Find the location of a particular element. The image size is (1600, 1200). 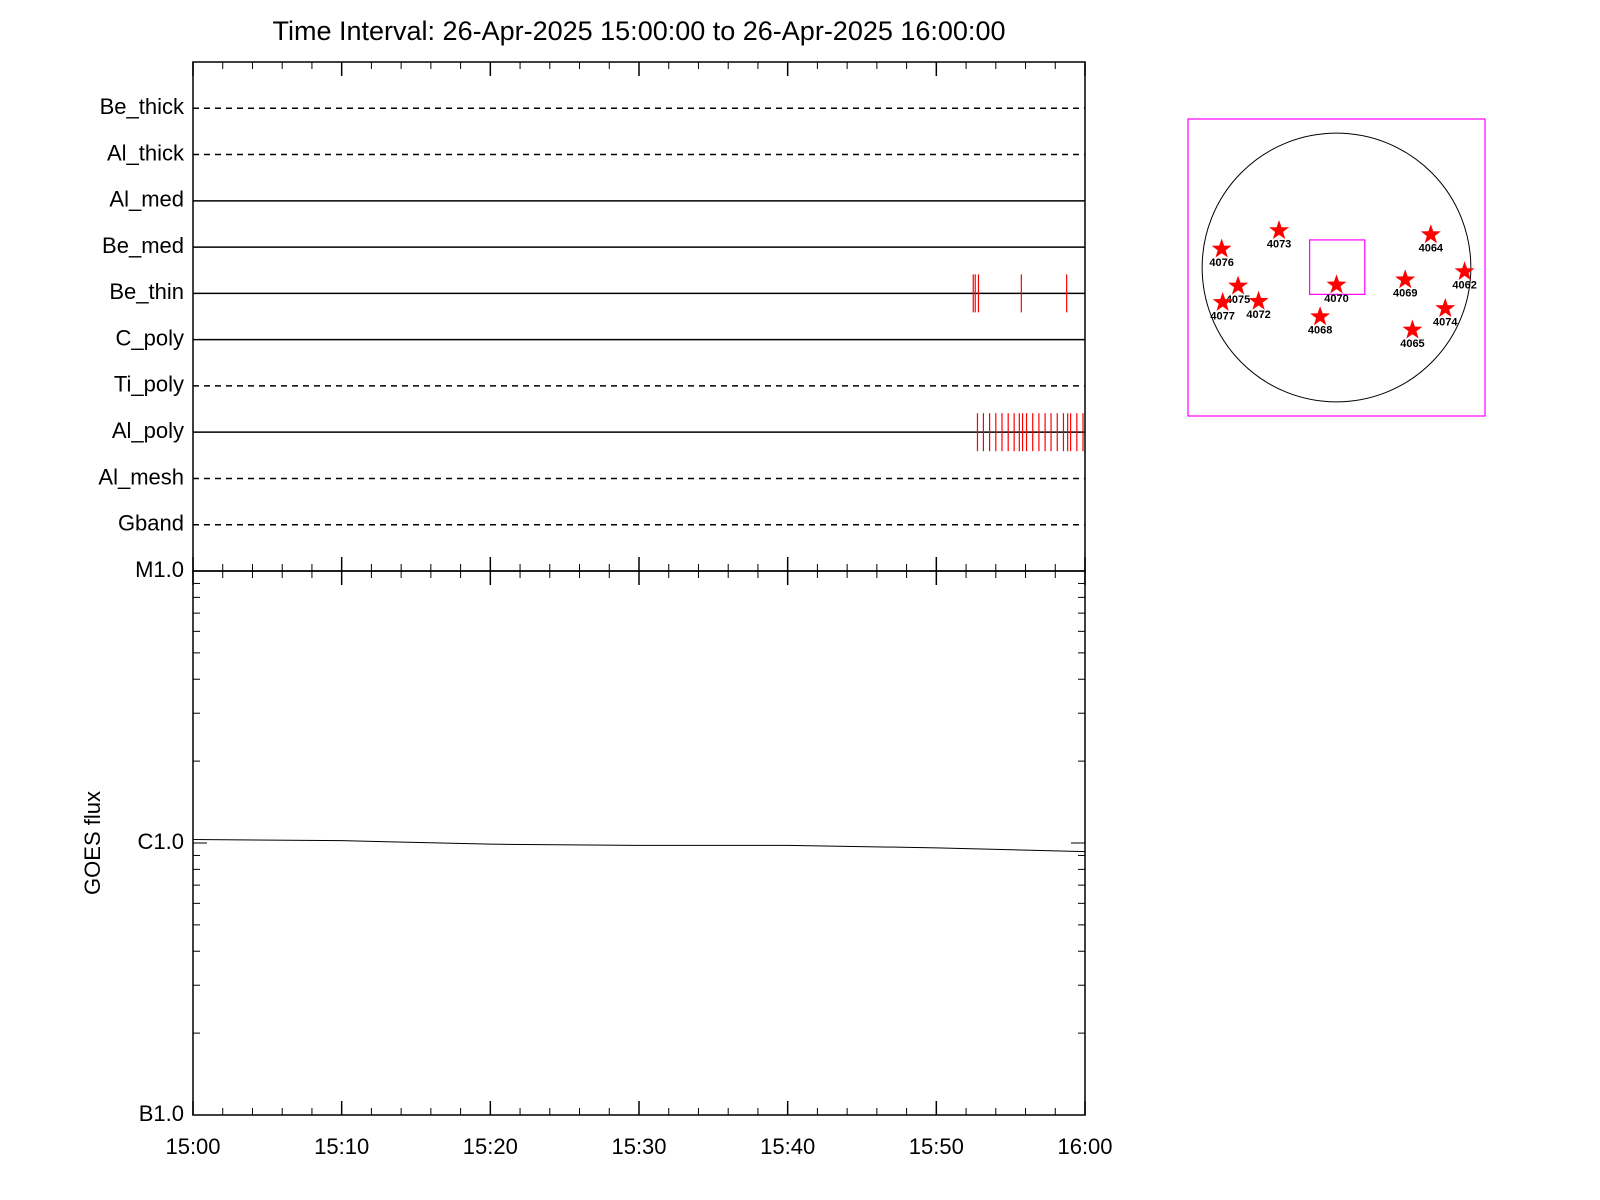

filter-label: Be_thick is located at coordinates (142, 106).